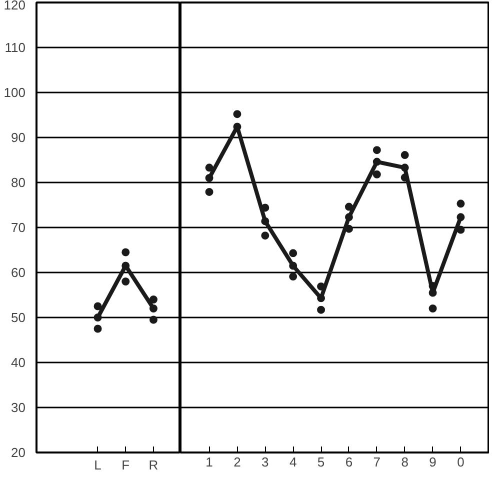 This screenshot has width=500, height=485. Describe the element at coordinates (18, 137) in the screenshot. I see `y-tick-label: 90` at that location.